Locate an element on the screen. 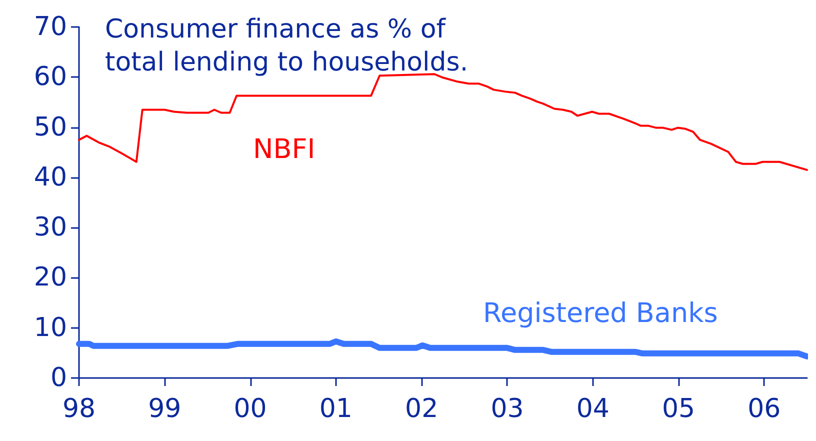 The image size is (816, 441). x-tick-label: 06 is located at coordinates (764, 409).